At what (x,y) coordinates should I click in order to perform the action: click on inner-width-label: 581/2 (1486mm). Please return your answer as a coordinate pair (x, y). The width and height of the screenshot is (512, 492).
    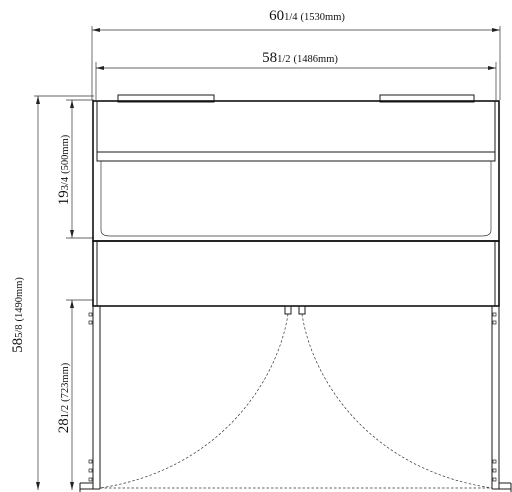
    Looking at the image, I should click on (300, 58).